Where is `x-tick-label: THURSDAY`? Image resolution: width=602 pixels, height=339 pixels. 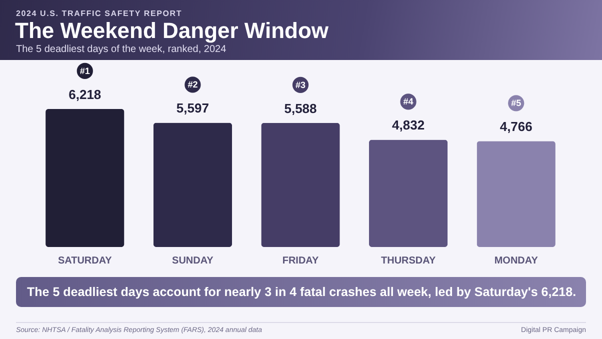
x-tick-label: THURSDAY is located at coordinates (408, 261).